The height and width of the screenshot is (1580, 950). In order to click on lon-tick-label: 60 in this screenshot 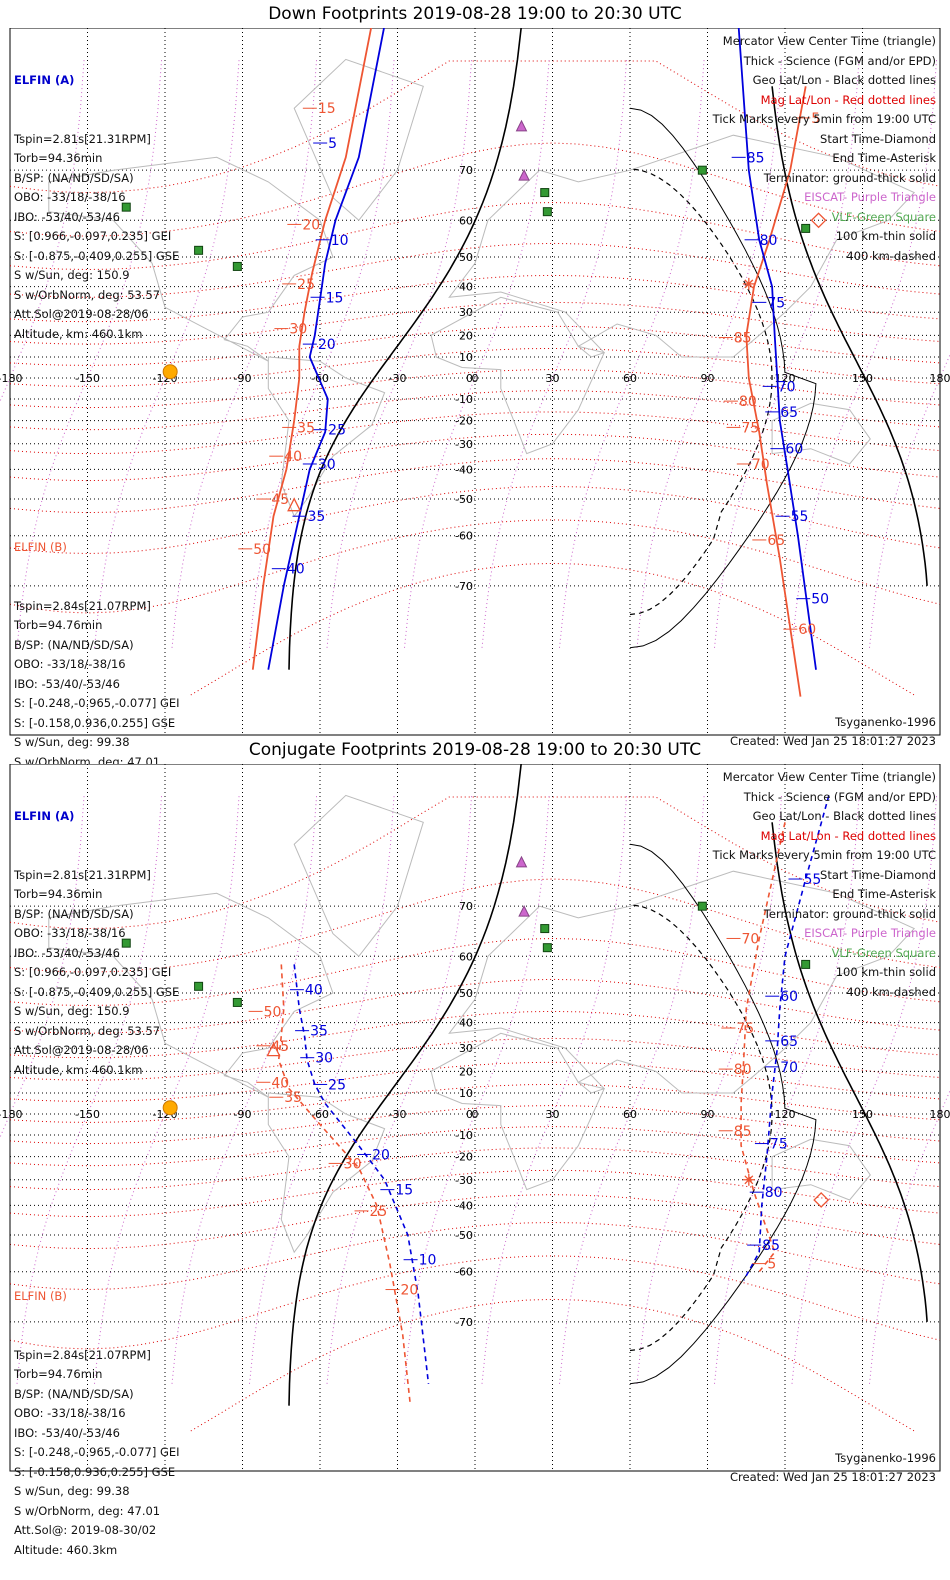, I will do `click(630, 1114)`.